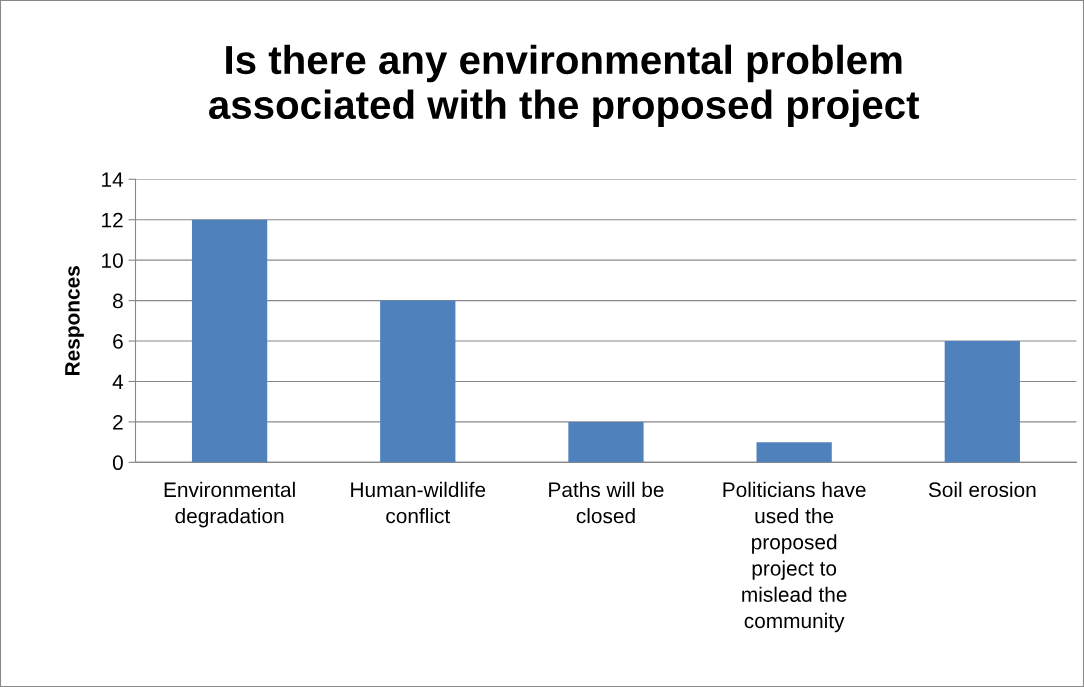 This screenshot has height=687, width=1084. What do you see at coordinates (606, 502) in the screenshot?
I see `x-tick-label: Paths will be closed` at bounding box center [606, 502].